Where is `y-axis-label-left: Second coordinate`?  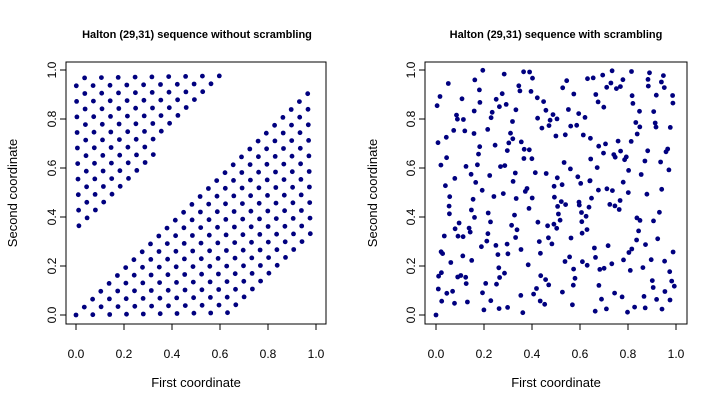 y-axis-label-left: Second coordinate is located at coordinates (12, 193).